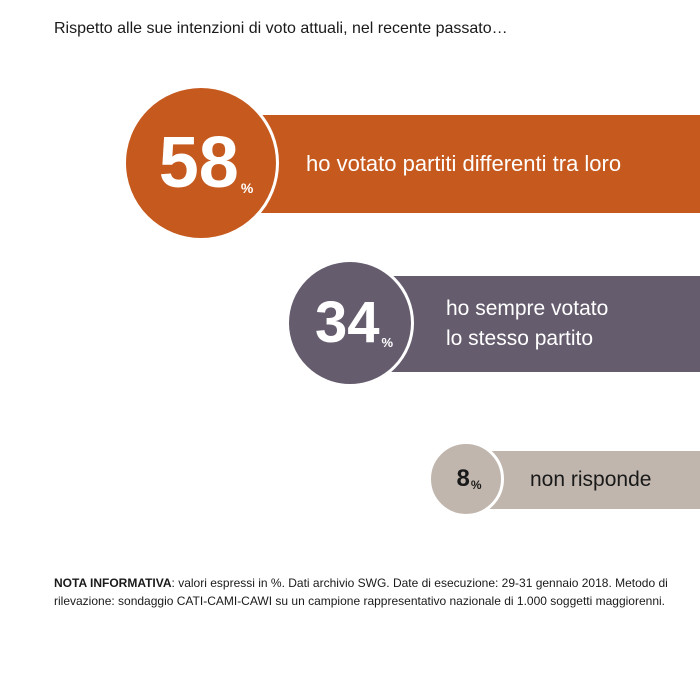 Image resolution: width=700 pixels, height=700 pixels. I want to click on bar-item-3: non risponde, so click(584, 480).